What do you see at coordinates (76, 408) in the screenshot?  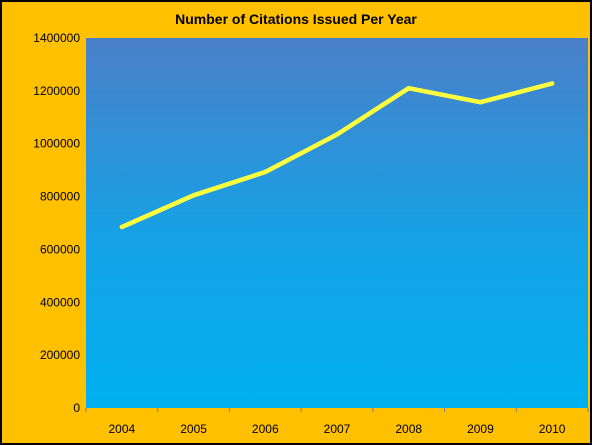 I see `y-tick-label: 0` at bounding box center [76, 408].